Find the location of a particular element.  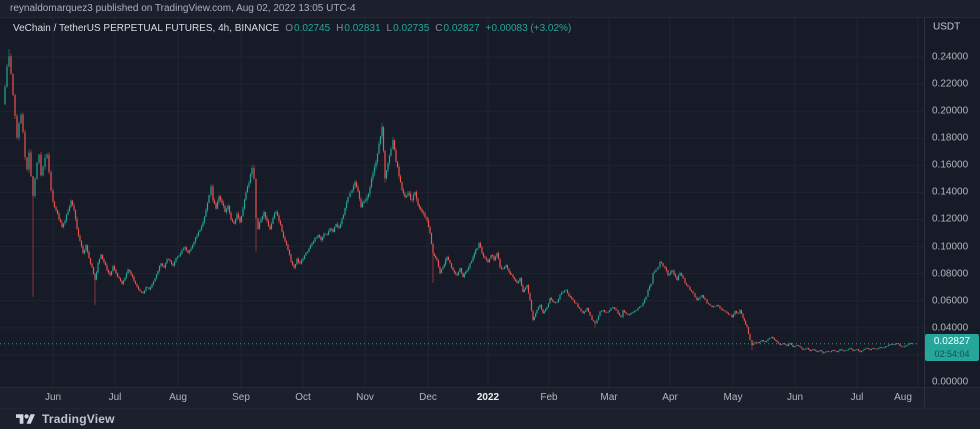

price-tick: 0.04000 is located at coordinates (950, 328).